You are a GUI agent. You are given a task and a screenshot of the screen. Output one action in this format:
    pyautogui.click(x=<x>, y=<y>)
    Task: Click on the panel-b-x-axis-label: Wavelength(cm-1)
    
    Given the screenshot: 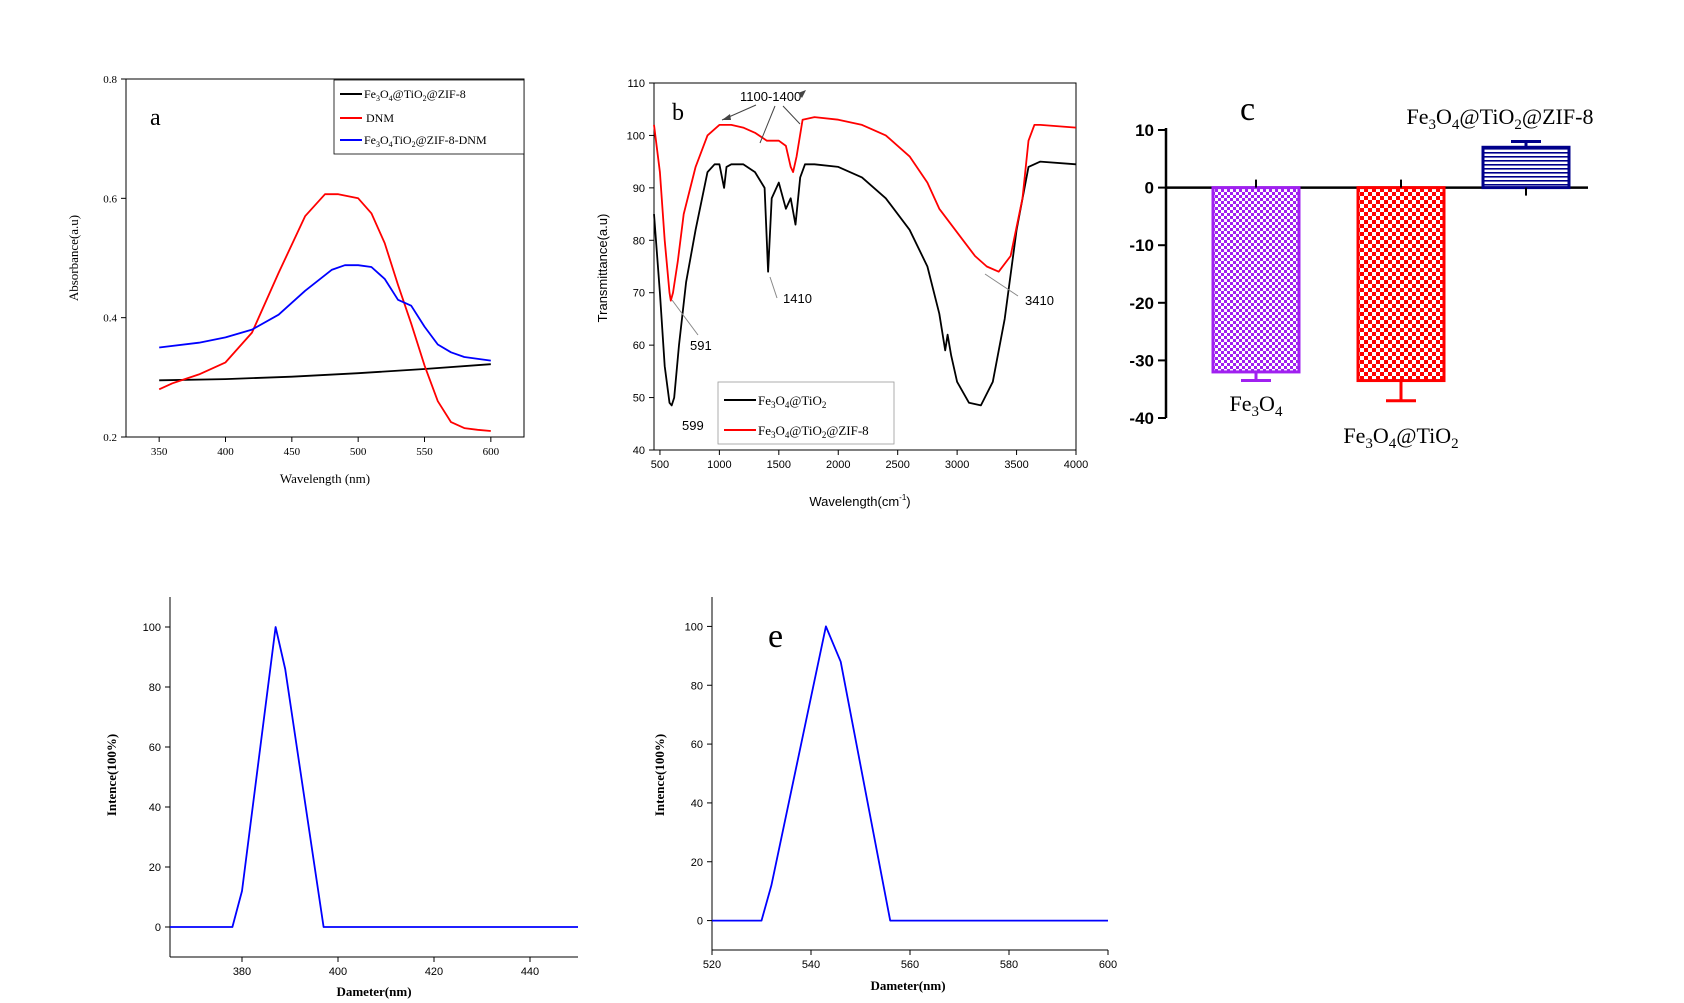 What is the action you would take?
    pyautogui.click(x=859, y=501)
    